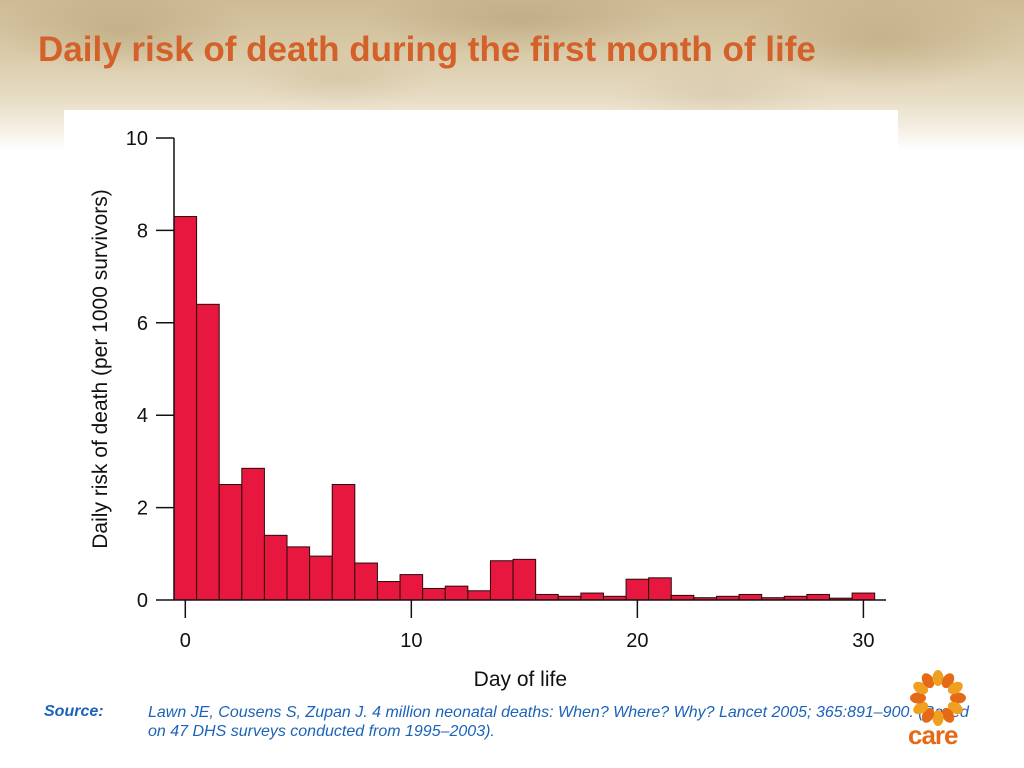  Describe the element at coordinates (150, 370) in the screenshot. I see `y-axis-ticks: 0 2 4 6 8 10` at that location.